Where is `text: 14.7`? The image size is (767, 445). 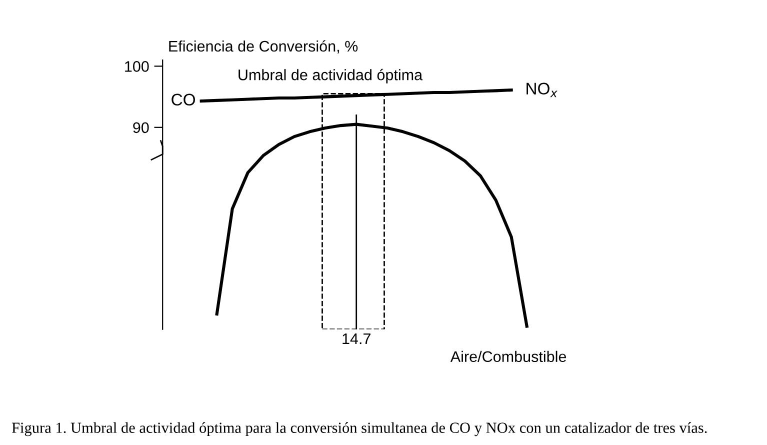 text: 14.7 is located at coordinates (356, 339).